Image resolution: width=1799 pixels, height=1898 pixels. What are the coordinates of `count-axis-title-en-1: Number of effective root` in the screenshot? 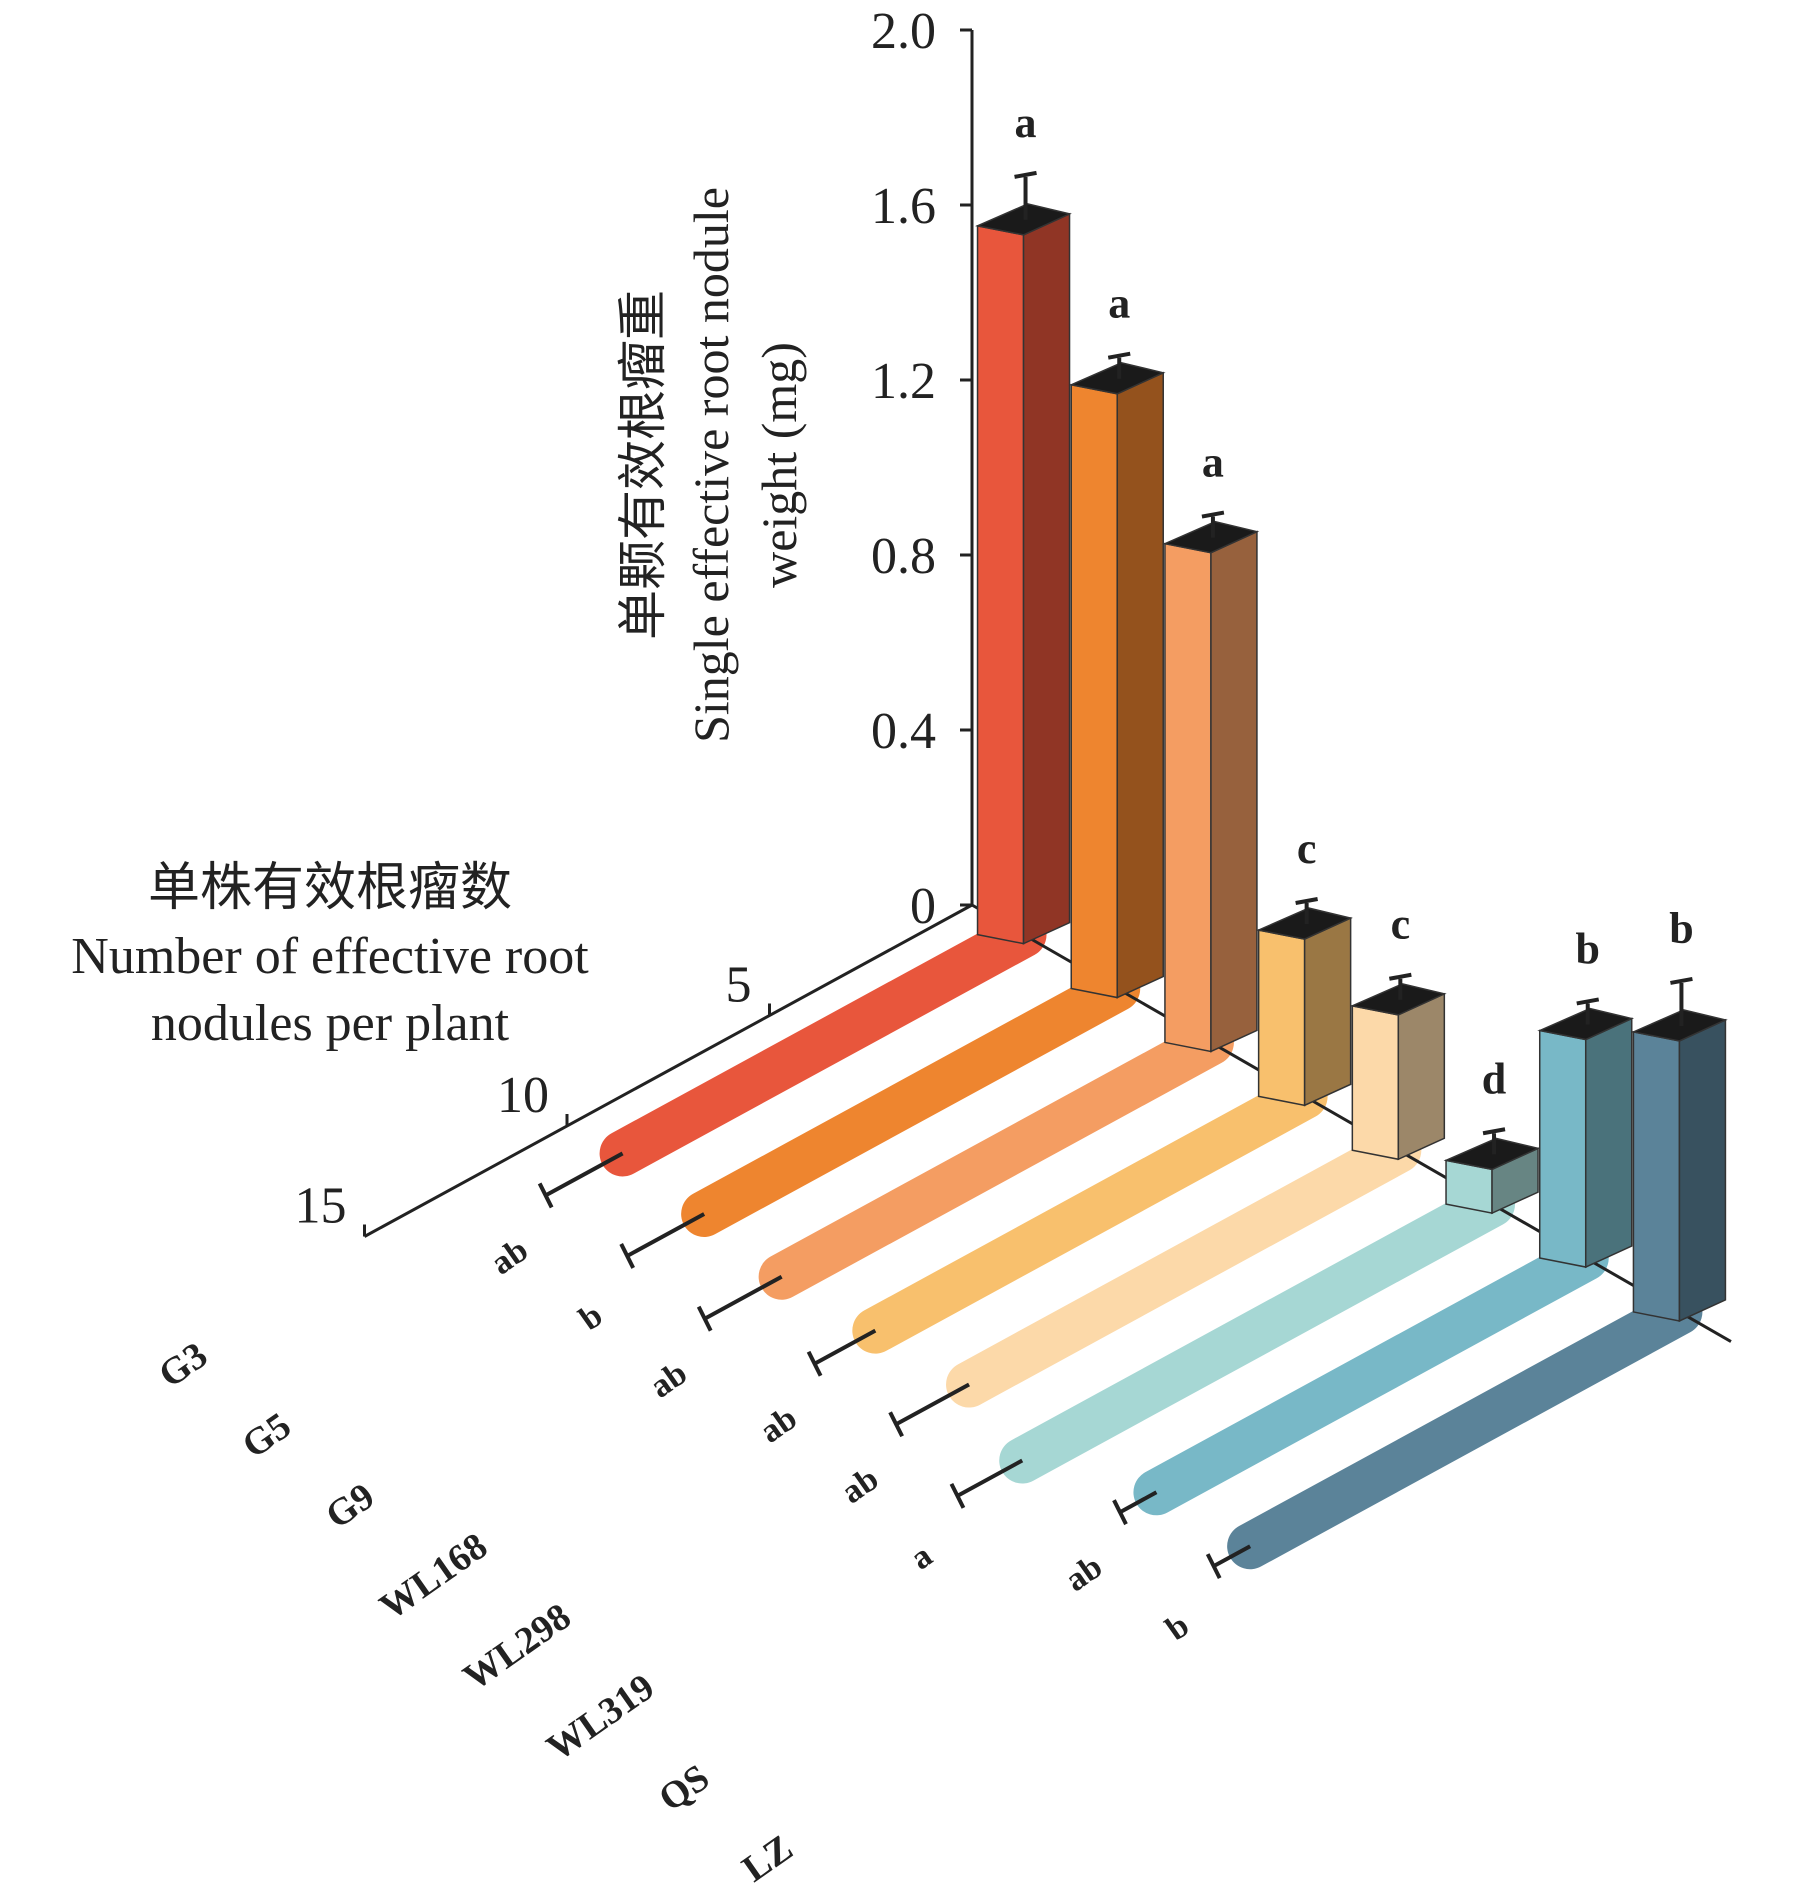 It's located at (330, 956).